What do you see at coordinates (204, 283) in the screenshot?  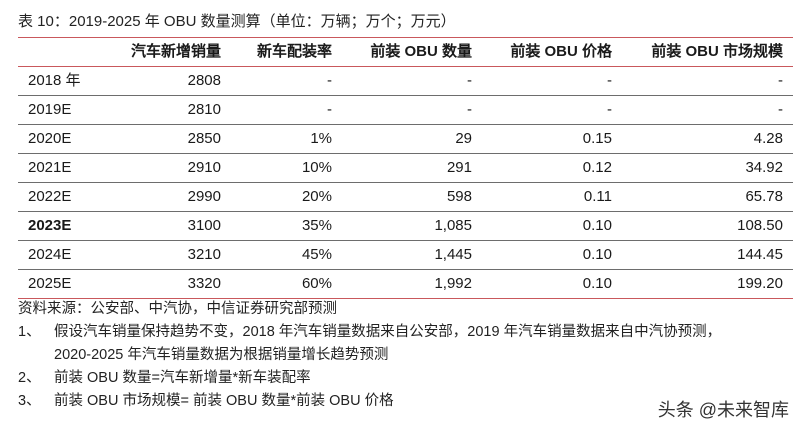 I see `cell-sales: 3320` at bounding box center [204, 283].